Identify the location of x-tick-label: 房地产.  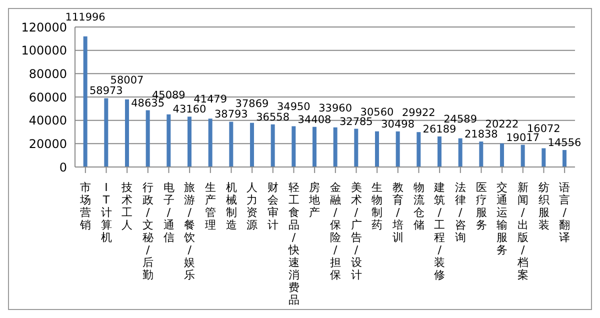
(314, 200).